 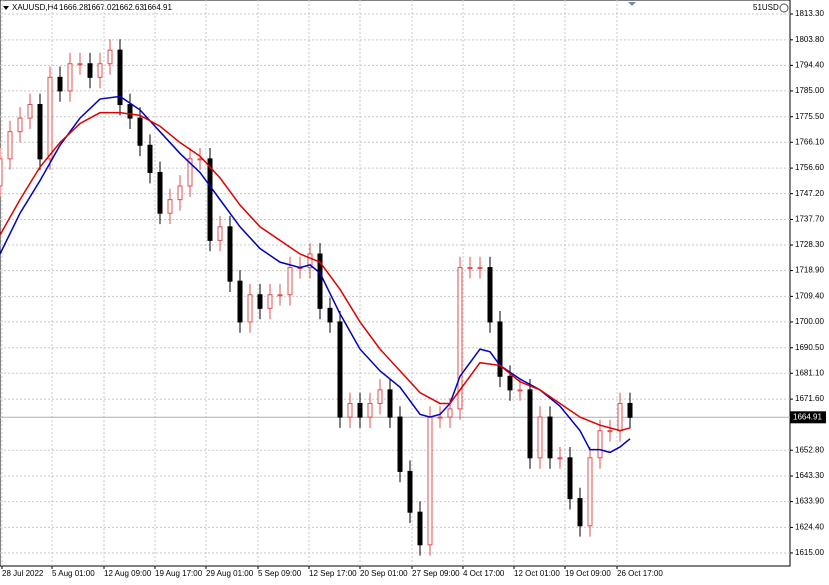 What do you see at coordinates (484, 573) in the screenshot?
I see `x-tick-label: 4 Oct 17:00` at bounding box center [484, 573].